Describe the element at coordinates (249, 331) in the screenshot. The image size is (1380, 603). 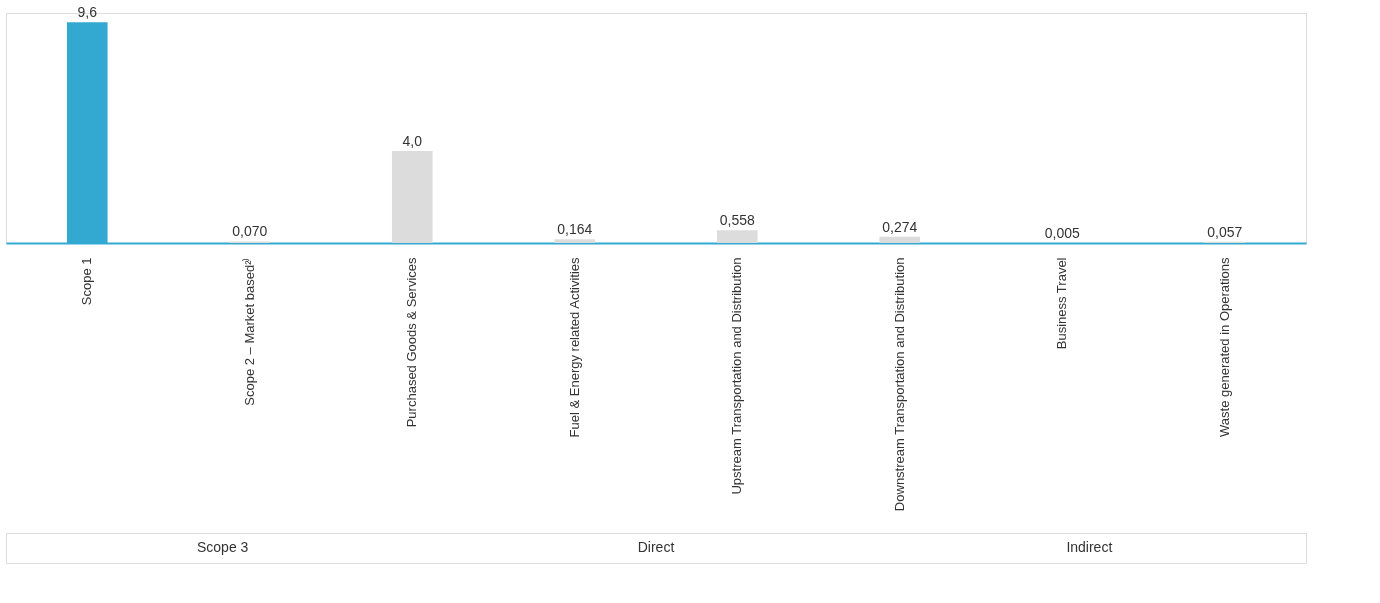
I see `x-tick-label: Scope 2 – Market based²⁾` at that location.